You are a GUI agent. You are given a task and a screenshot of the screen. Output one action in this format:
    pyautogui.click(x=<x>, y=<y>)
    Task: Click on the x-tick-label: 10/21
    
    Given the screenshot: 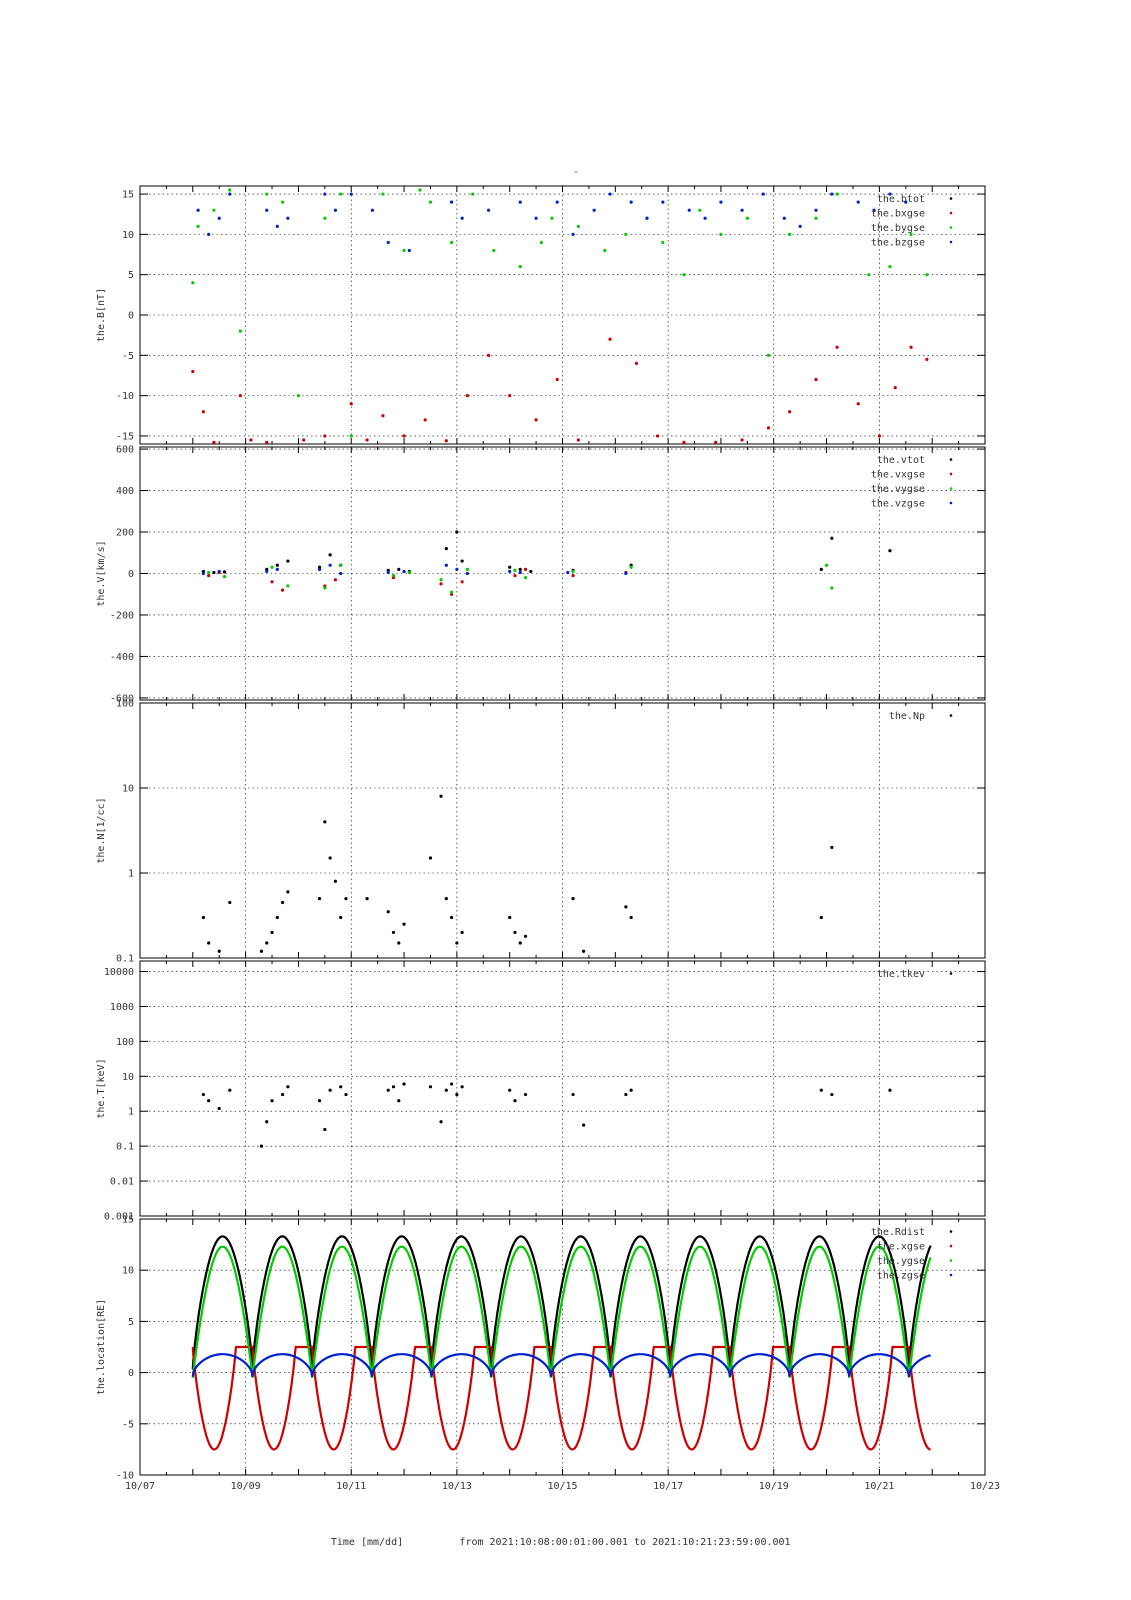 What is the action you would take?
    pyautogui.click(x=879, y=1486)
    